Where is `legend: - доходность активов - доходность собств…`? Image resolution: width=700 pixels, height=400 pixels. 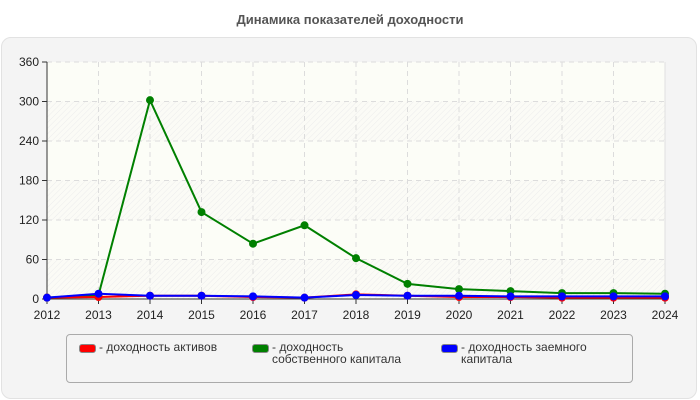
legend: - доходность активов - доходность собств… is located at coordinates (349, 358).